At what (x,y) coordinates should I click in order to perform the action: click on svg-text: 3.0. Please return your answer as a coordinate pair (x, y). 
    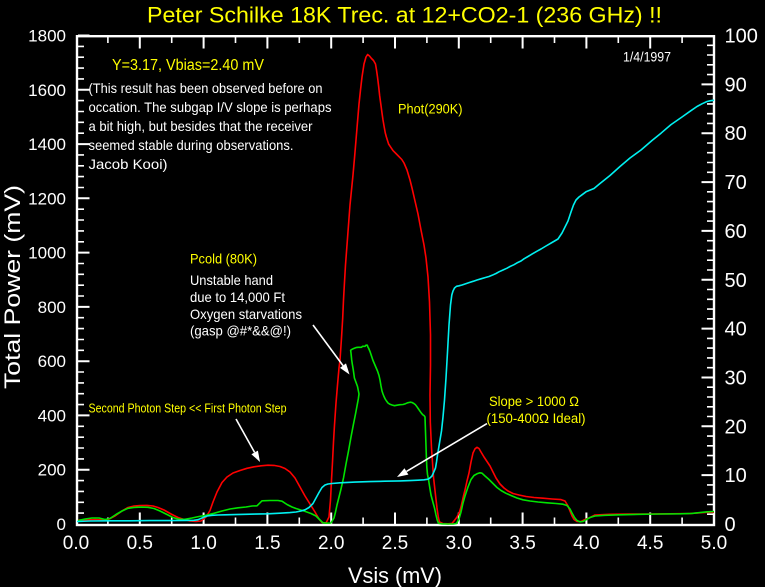
    Looking at the image, I should click on (459, 543).